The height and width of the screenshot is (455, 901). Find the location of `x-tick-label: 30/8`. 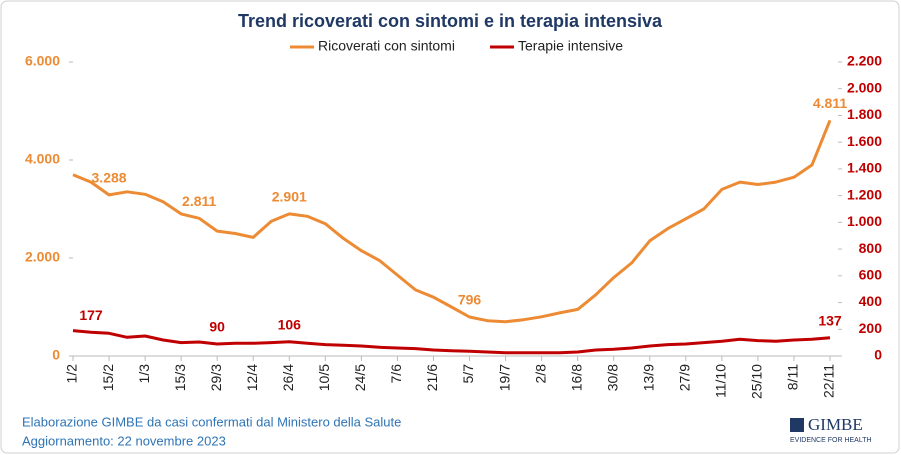

x-tick-label: 30/8 is located at coordinates (612, 377).